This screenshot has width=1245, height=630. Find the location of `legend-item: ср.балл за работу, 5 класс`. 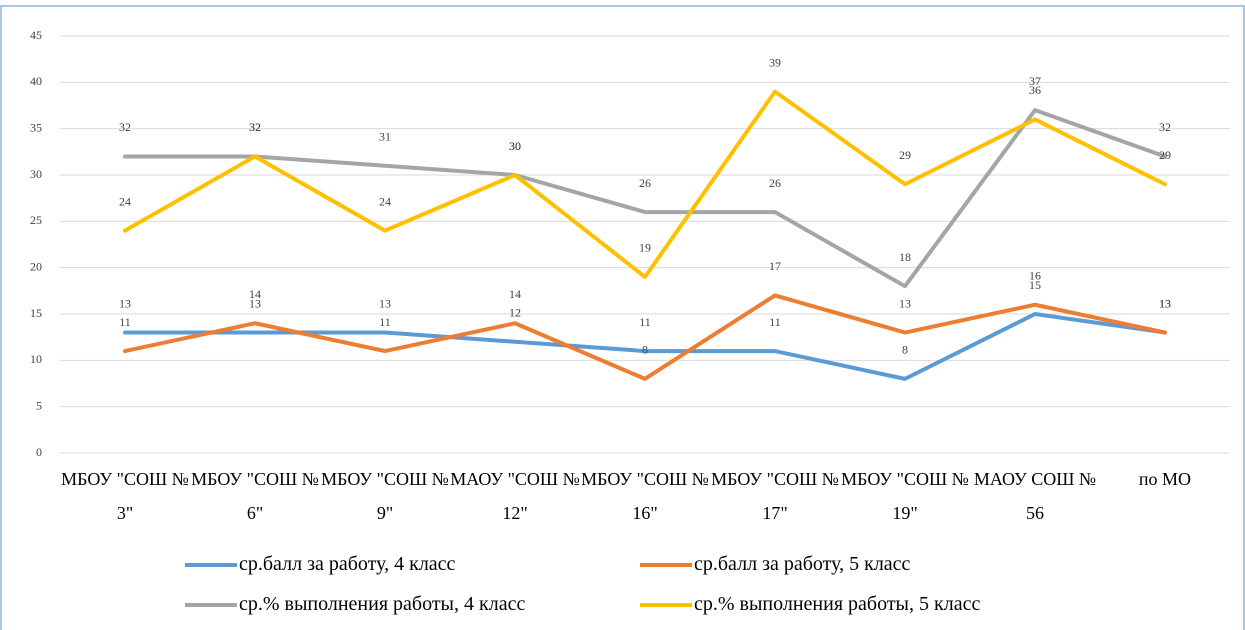

legend-item: ср.балл за работу, 5 класс is located at coordinates (775, 564).